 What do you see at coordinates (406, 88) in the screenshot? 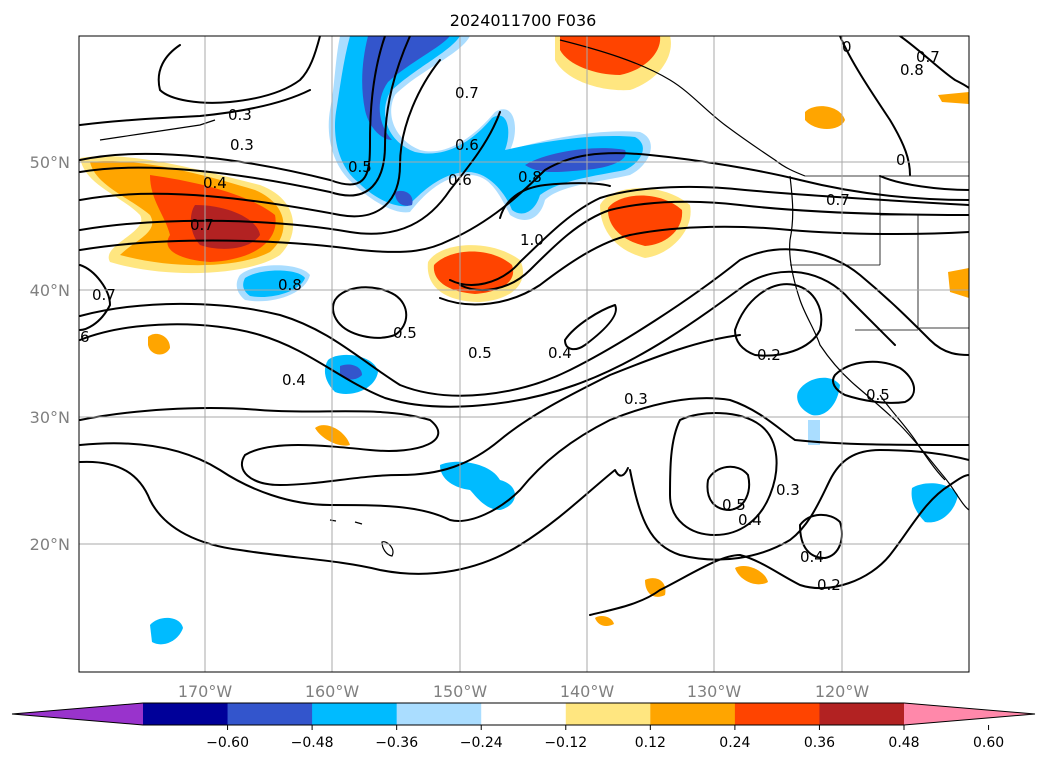
I see `negative-anomaly-gulf-core` at bounding box center [406, 88].